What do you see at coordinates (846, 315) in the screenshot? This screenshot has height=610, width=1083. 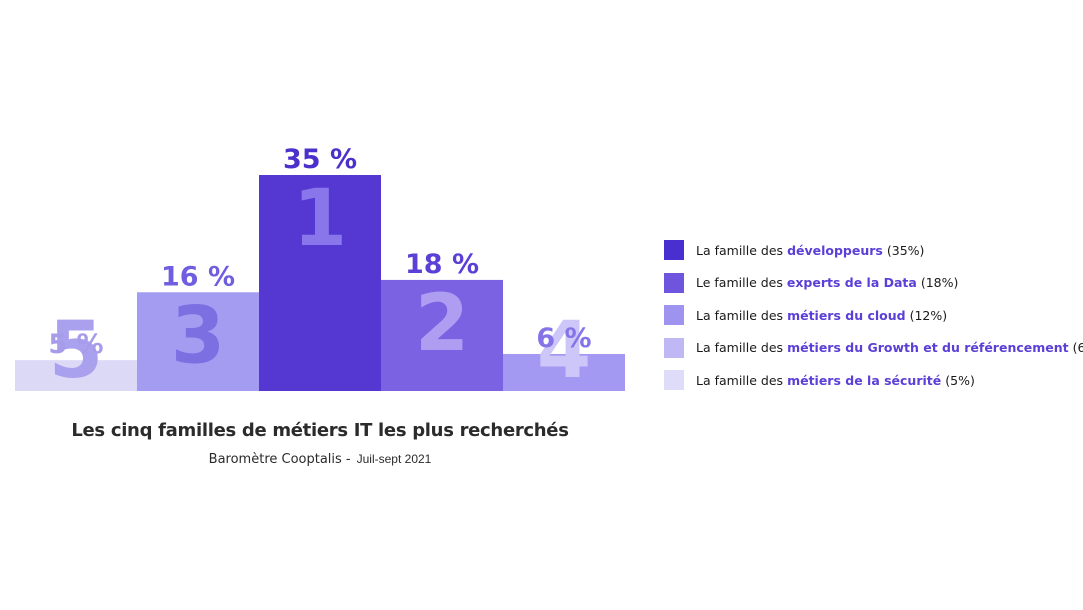 I see `legend-highlight: métiers du cloud` at bounding box center [846, 315].